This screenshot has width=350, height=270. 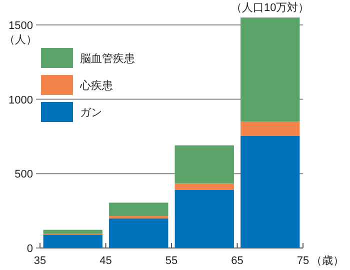 What do you see at coordinates (20, 40) in the screenshot?
I see `y-axis-title: （人）` at bounding box center [20, 40].